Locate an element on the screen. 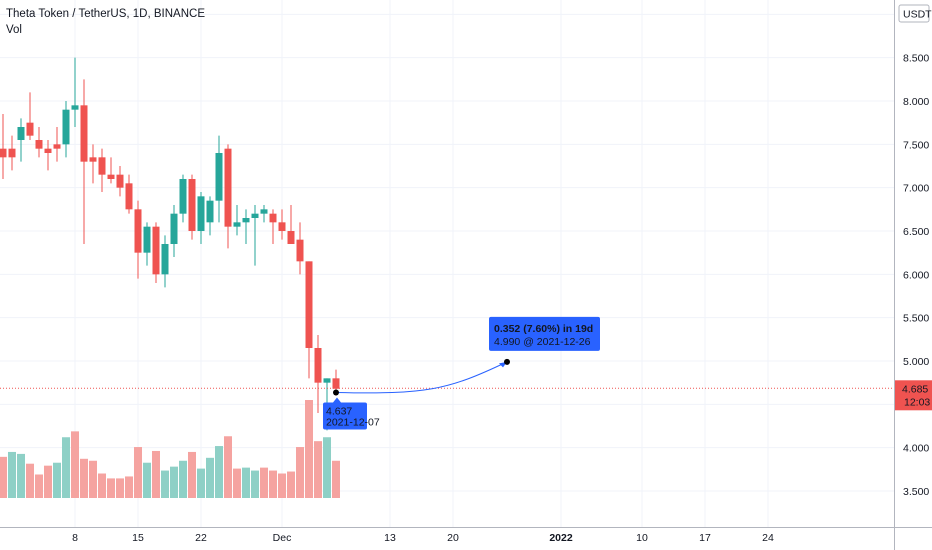 This screenshot has width=932, height=550. projection-end-label-box is located at coordinates (544, 333).